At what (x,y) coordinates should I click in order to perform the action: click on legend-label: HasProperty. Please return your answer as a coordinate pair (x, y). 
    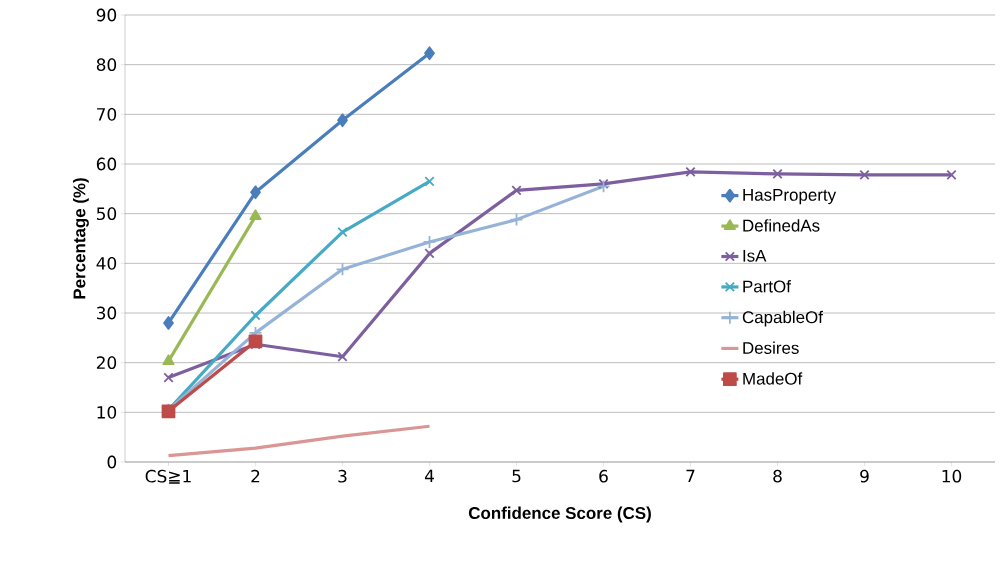
    Looking at the image, I should click on (790, 197).